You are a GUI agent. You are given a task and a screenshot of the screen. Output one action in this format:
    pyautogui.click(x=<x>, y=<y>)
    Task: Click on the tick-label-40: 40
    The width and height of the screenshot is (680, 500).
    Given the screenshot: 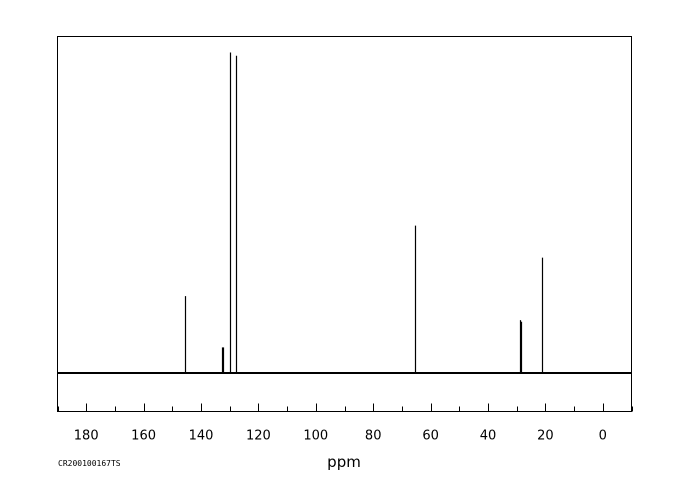 What is the action you would take?
    pyautogui.click(x=488, y=436)
    